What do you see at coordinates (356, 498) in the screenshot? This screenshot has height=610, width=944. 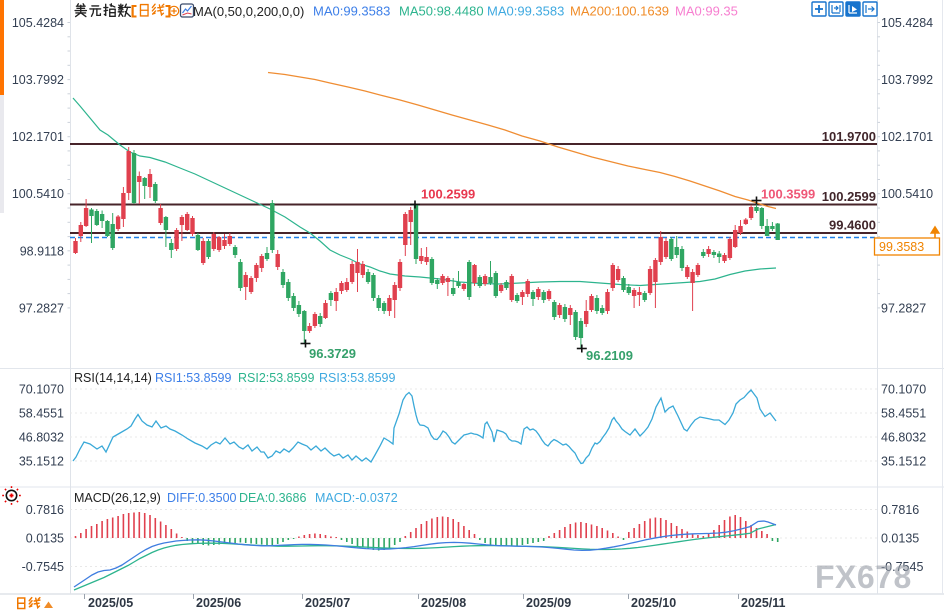 I see `svg-text: MACD:-0.0372` at bounding box center [356, 498].